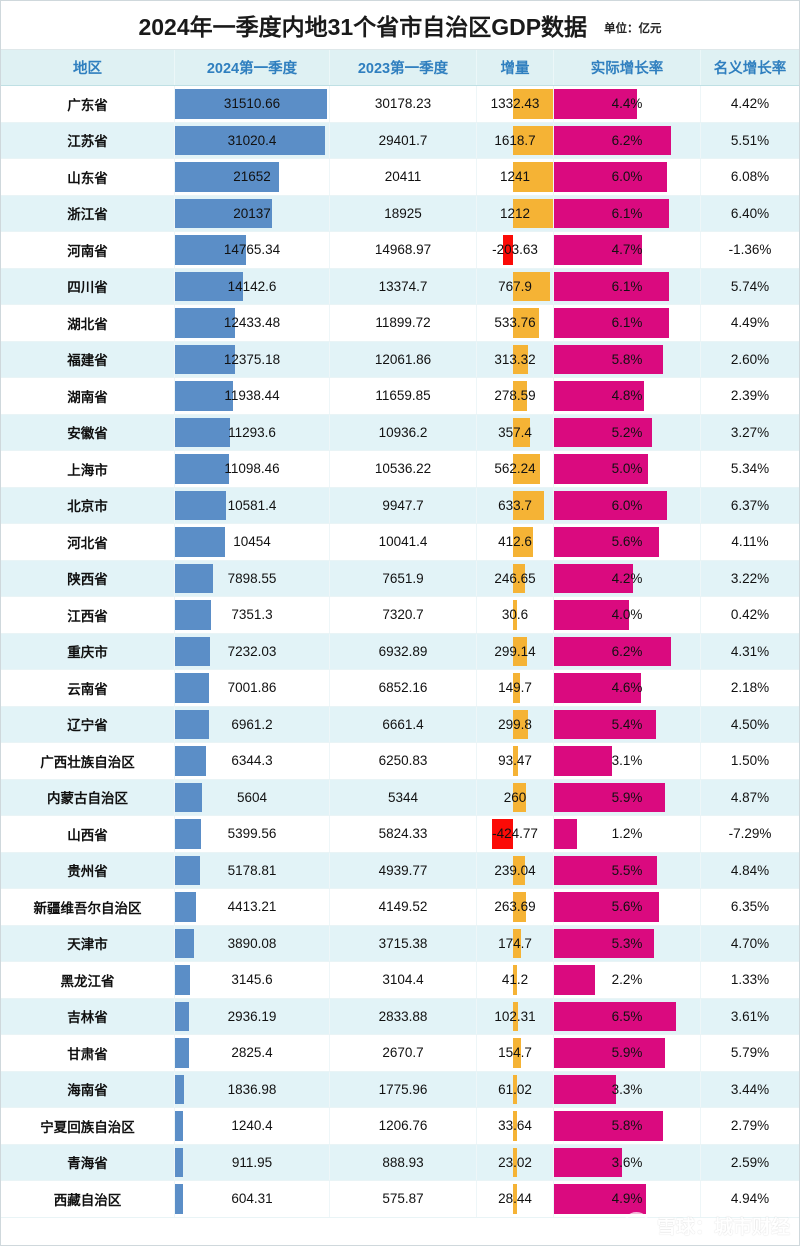 The height and width of the screenshot is (1246, 800). Describe the element at coordinates (88, 834) in the screenshot. I see `cell-region: 山西省` at that location.